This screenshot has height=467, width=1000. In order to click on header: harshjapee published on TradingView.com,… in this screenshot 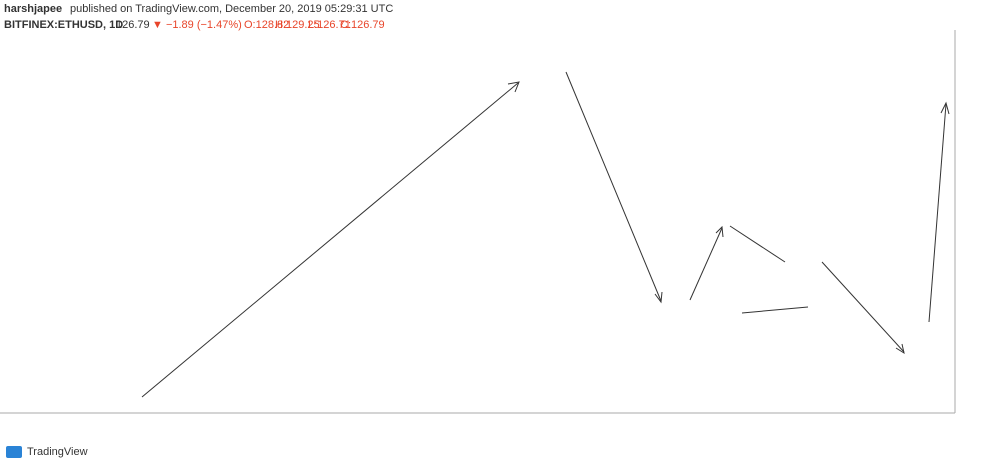, I will do `click(198, 17)`.